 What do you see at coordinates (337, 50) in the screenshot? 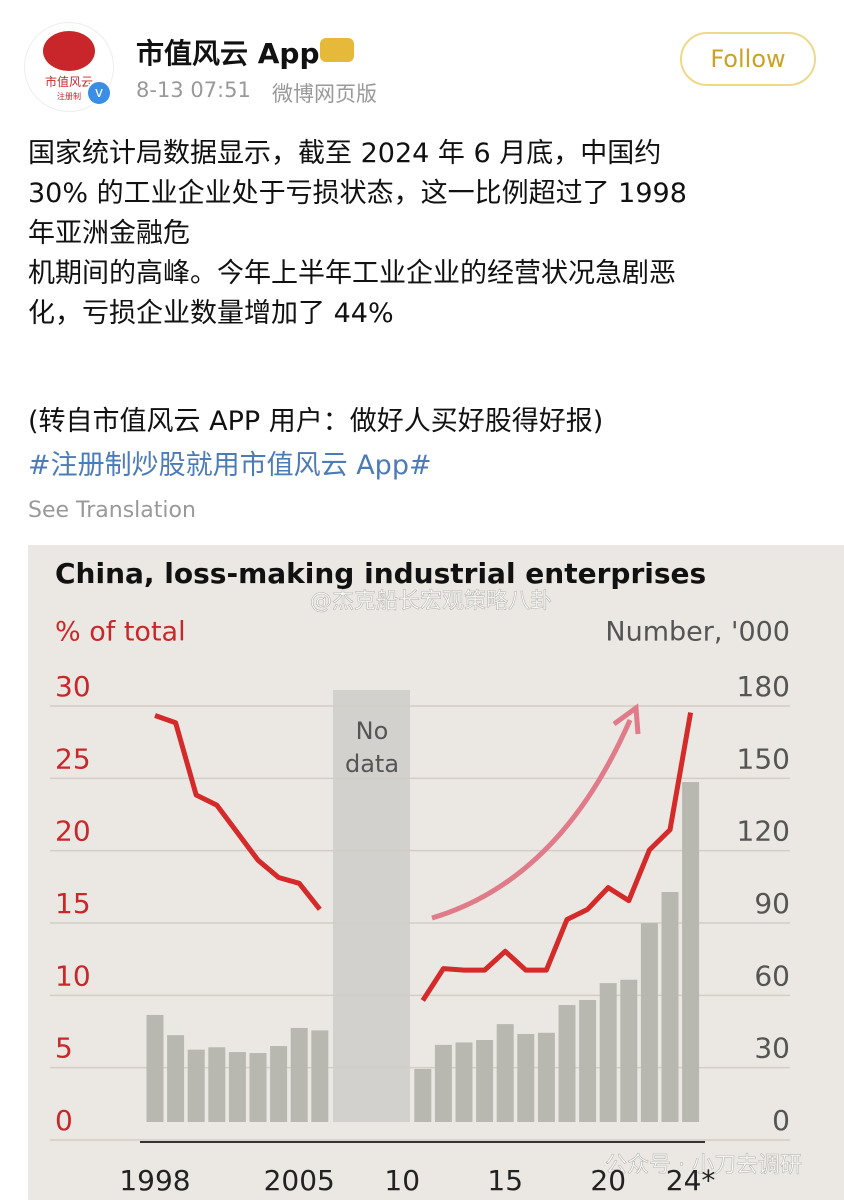
I see `crown-icon` at bounding box center [337, 50].